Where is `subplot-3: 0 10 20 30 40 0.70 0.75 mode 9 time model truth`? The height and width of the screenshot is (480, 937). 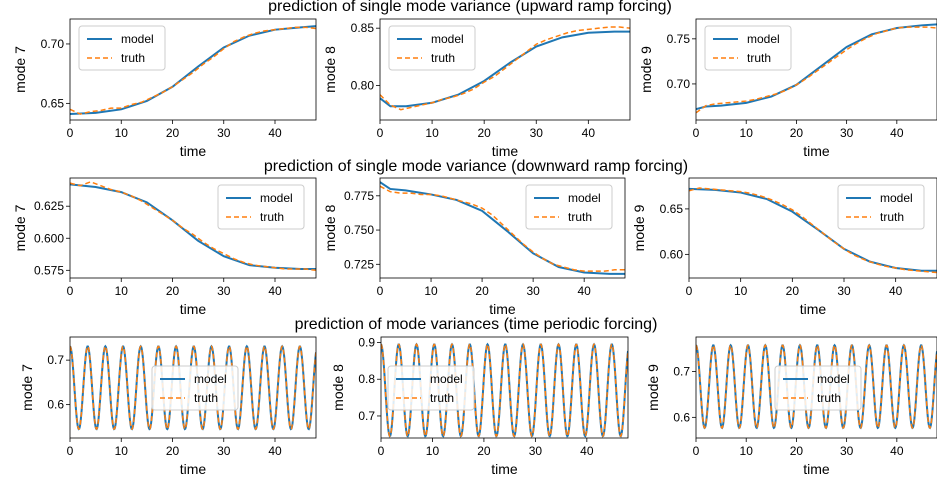
subplot-3: 0 10 20 30 40 0.70 0.75 mode 9 time model truth is located at coordinates (787, 88).